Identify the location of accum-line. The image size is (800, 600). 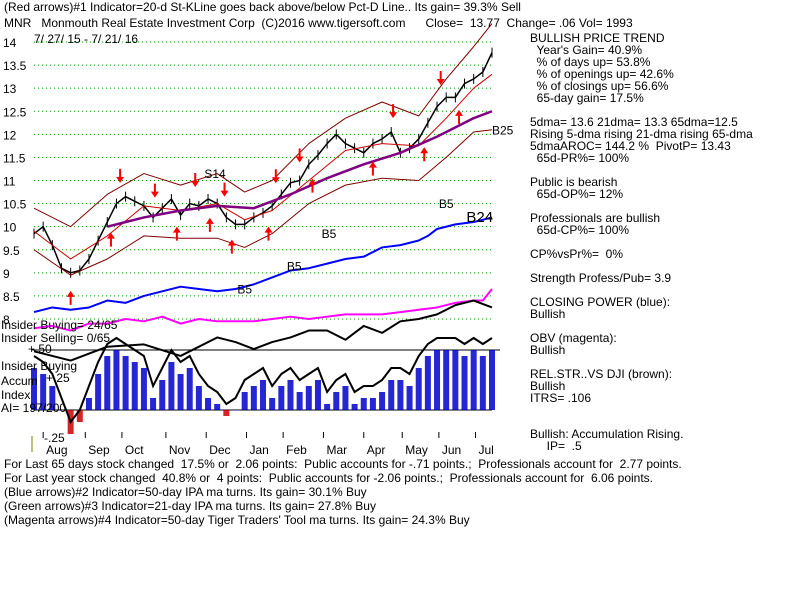
(263, 380).